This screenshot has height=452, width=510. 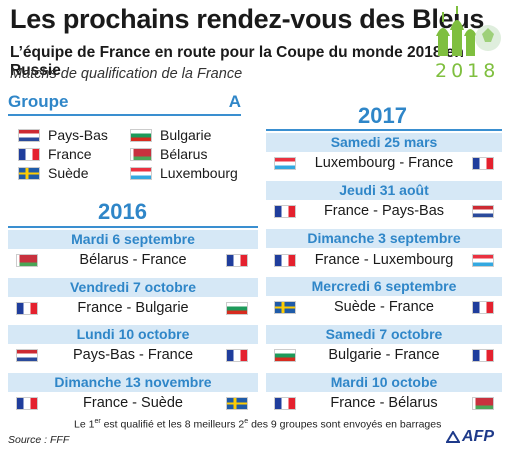 I want to click on match-2016-2: France - Bulgarie, so click(x=133, y=309).